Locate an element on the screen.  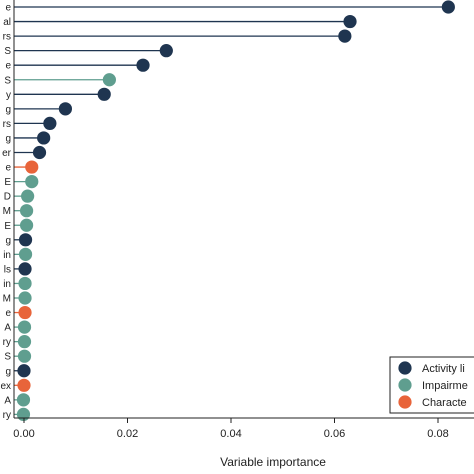
category-label-2: rs is located at coordinates (7, 37).